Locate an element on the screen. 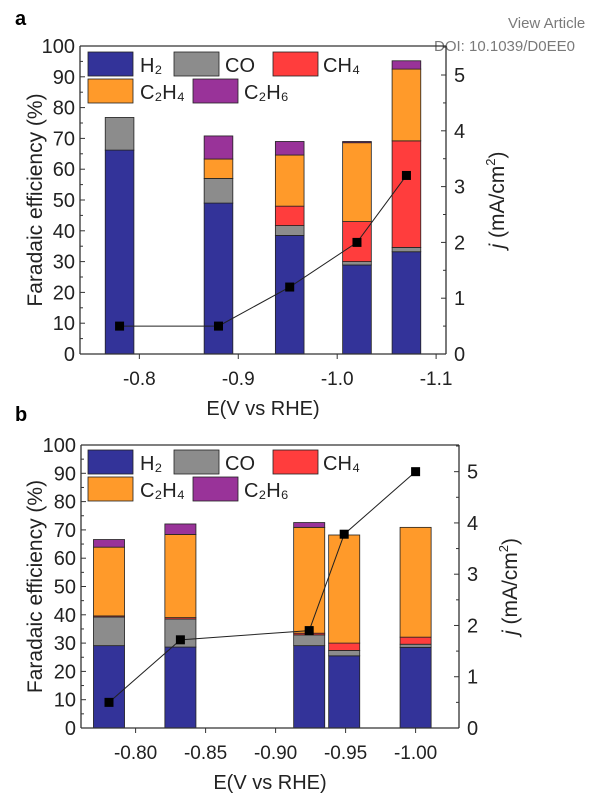 The image size is (600, 808). y2-tick-label: 3 is located at coordinates (459, 188).